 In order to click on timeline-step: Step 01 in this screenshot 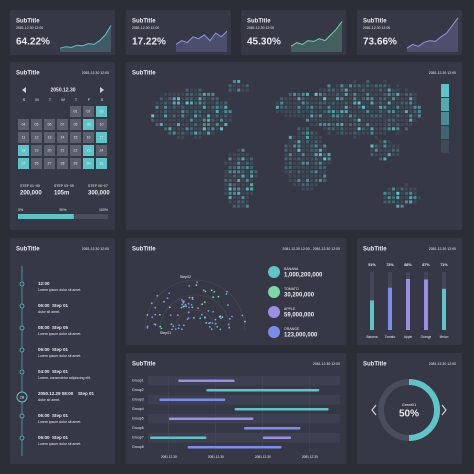, I will do `click(86, 393)`.